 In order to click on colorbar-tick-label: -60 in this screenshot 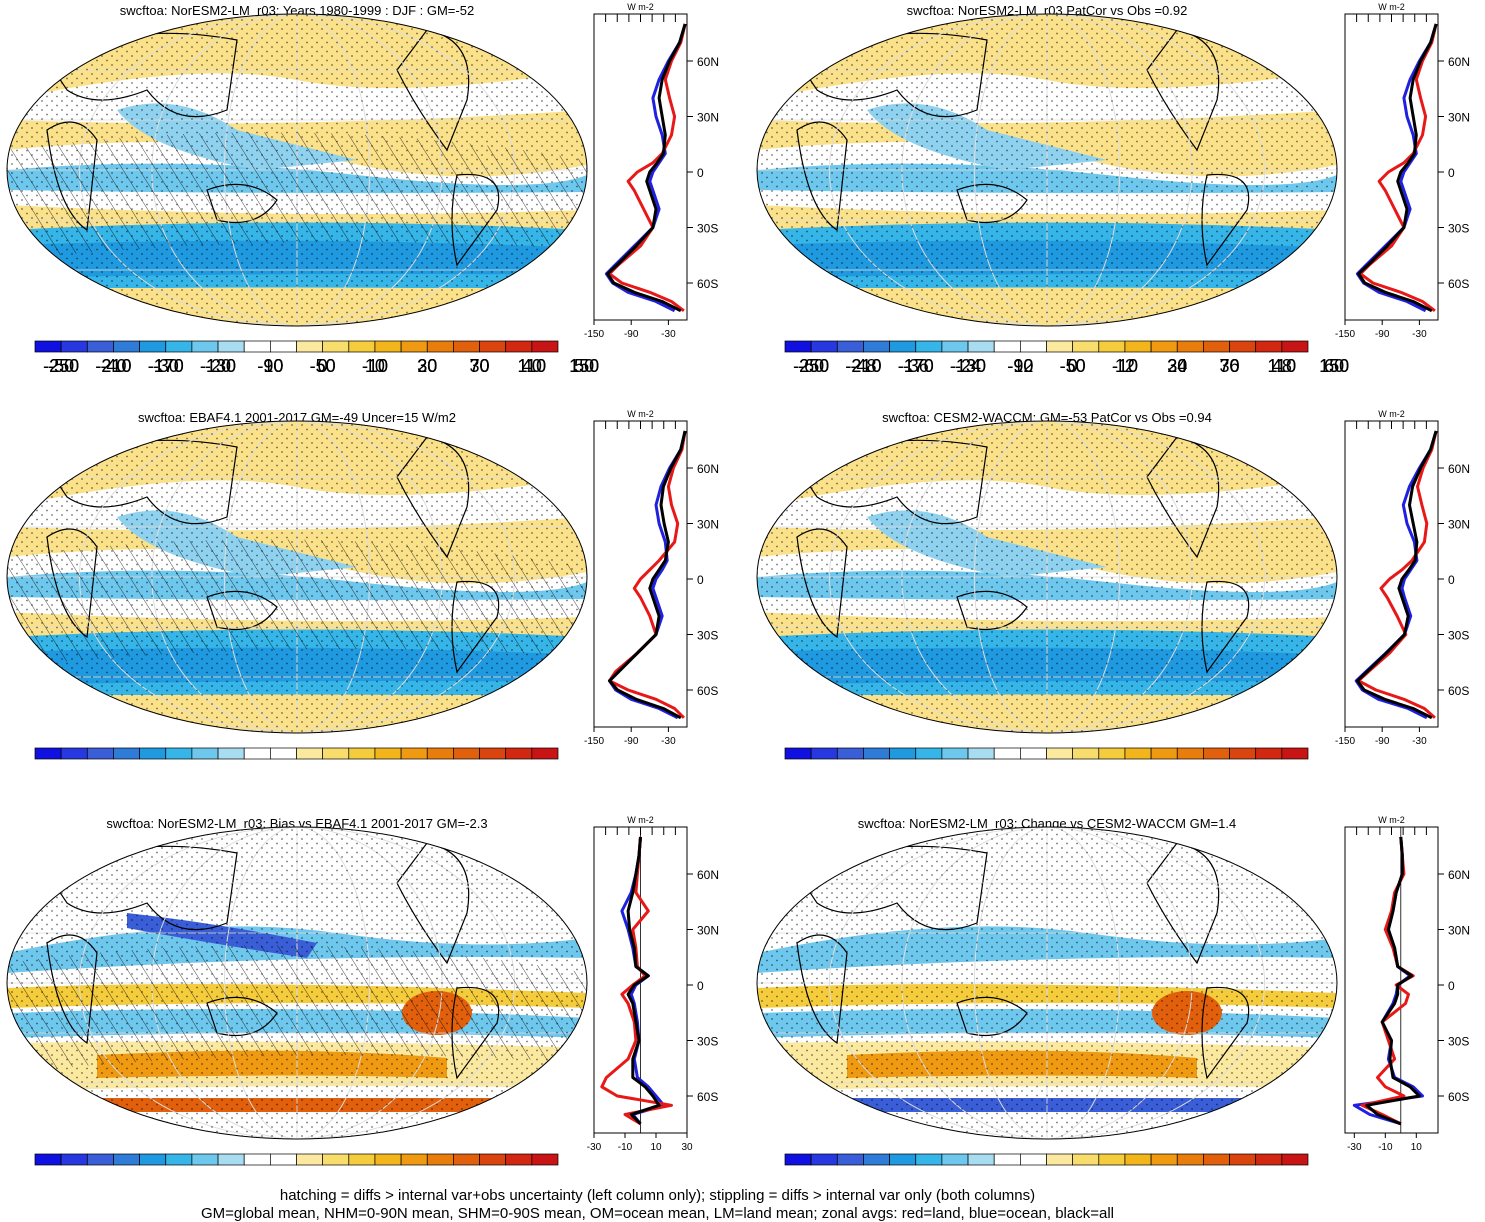, I will do `click(811, 366)`.